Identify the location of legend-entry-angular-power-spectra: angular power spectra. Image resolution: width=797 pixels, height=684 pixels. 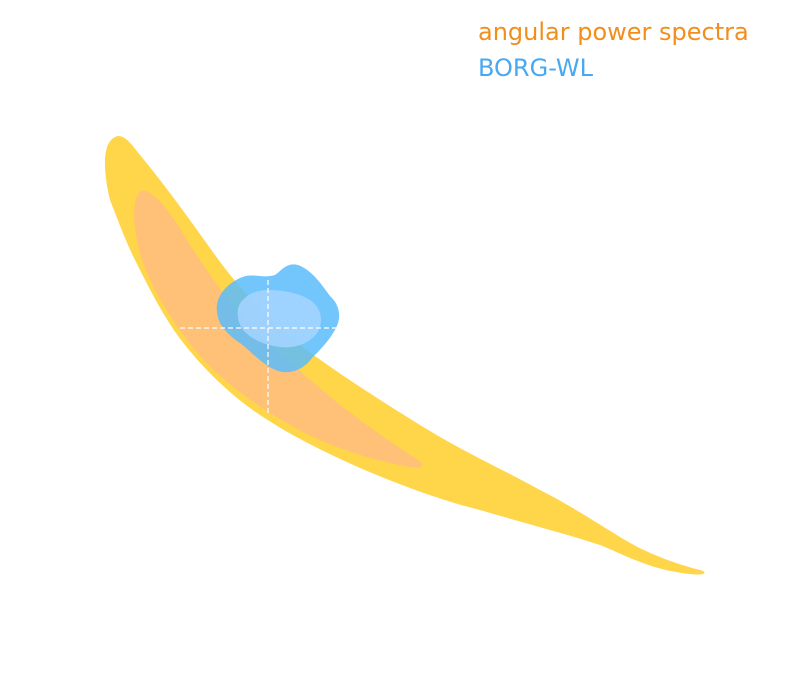
(613, 32).